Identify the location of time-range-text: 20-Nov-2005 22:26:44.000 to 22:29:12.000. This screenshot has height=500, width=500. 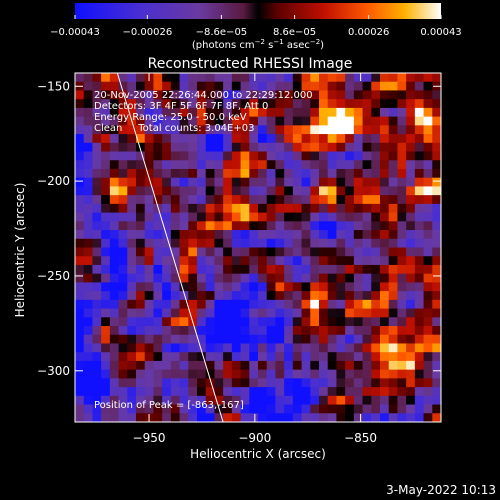
(203, 95).